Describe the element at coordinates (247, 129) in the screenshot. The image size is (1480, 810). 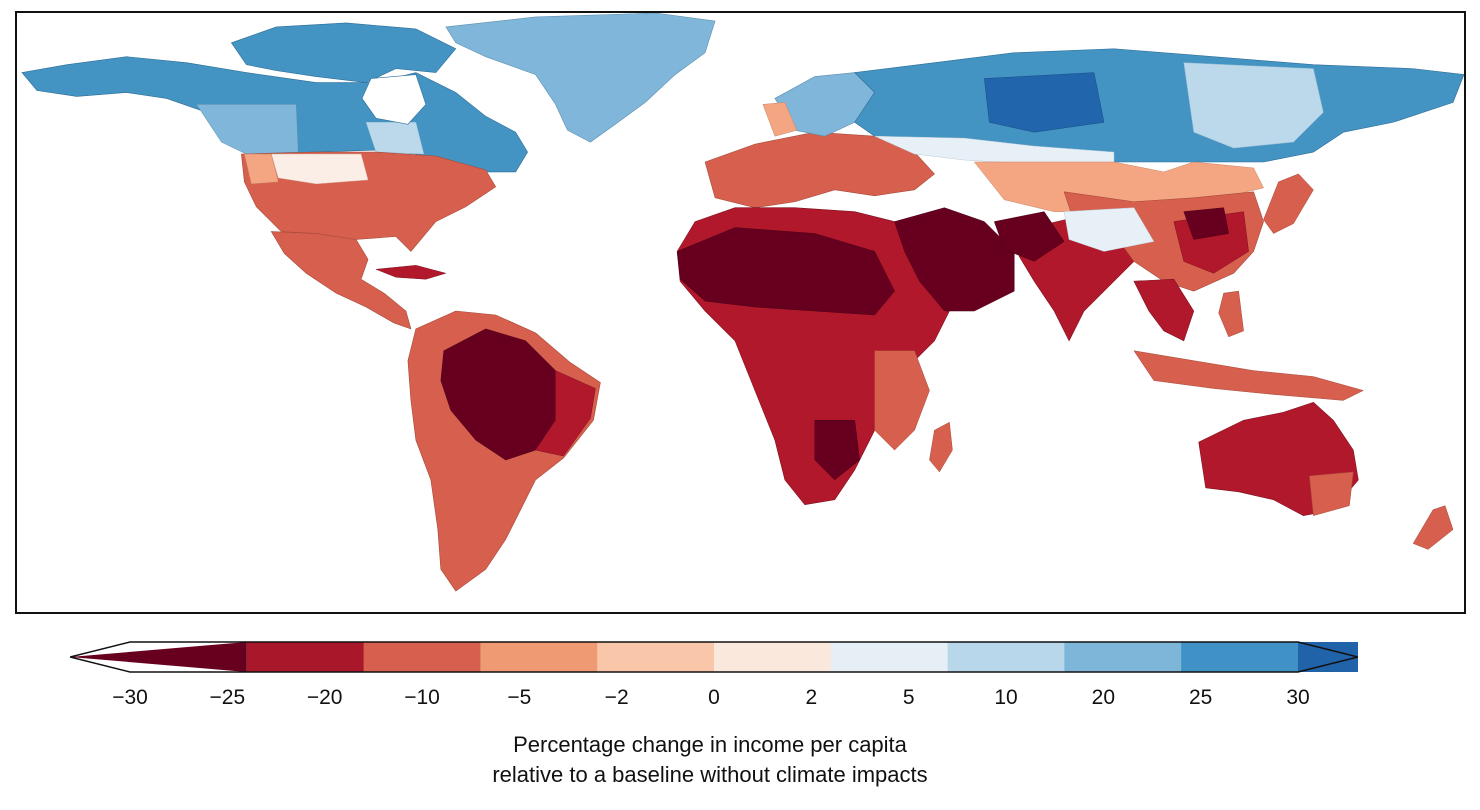
I see `region-canada-south` at that location.